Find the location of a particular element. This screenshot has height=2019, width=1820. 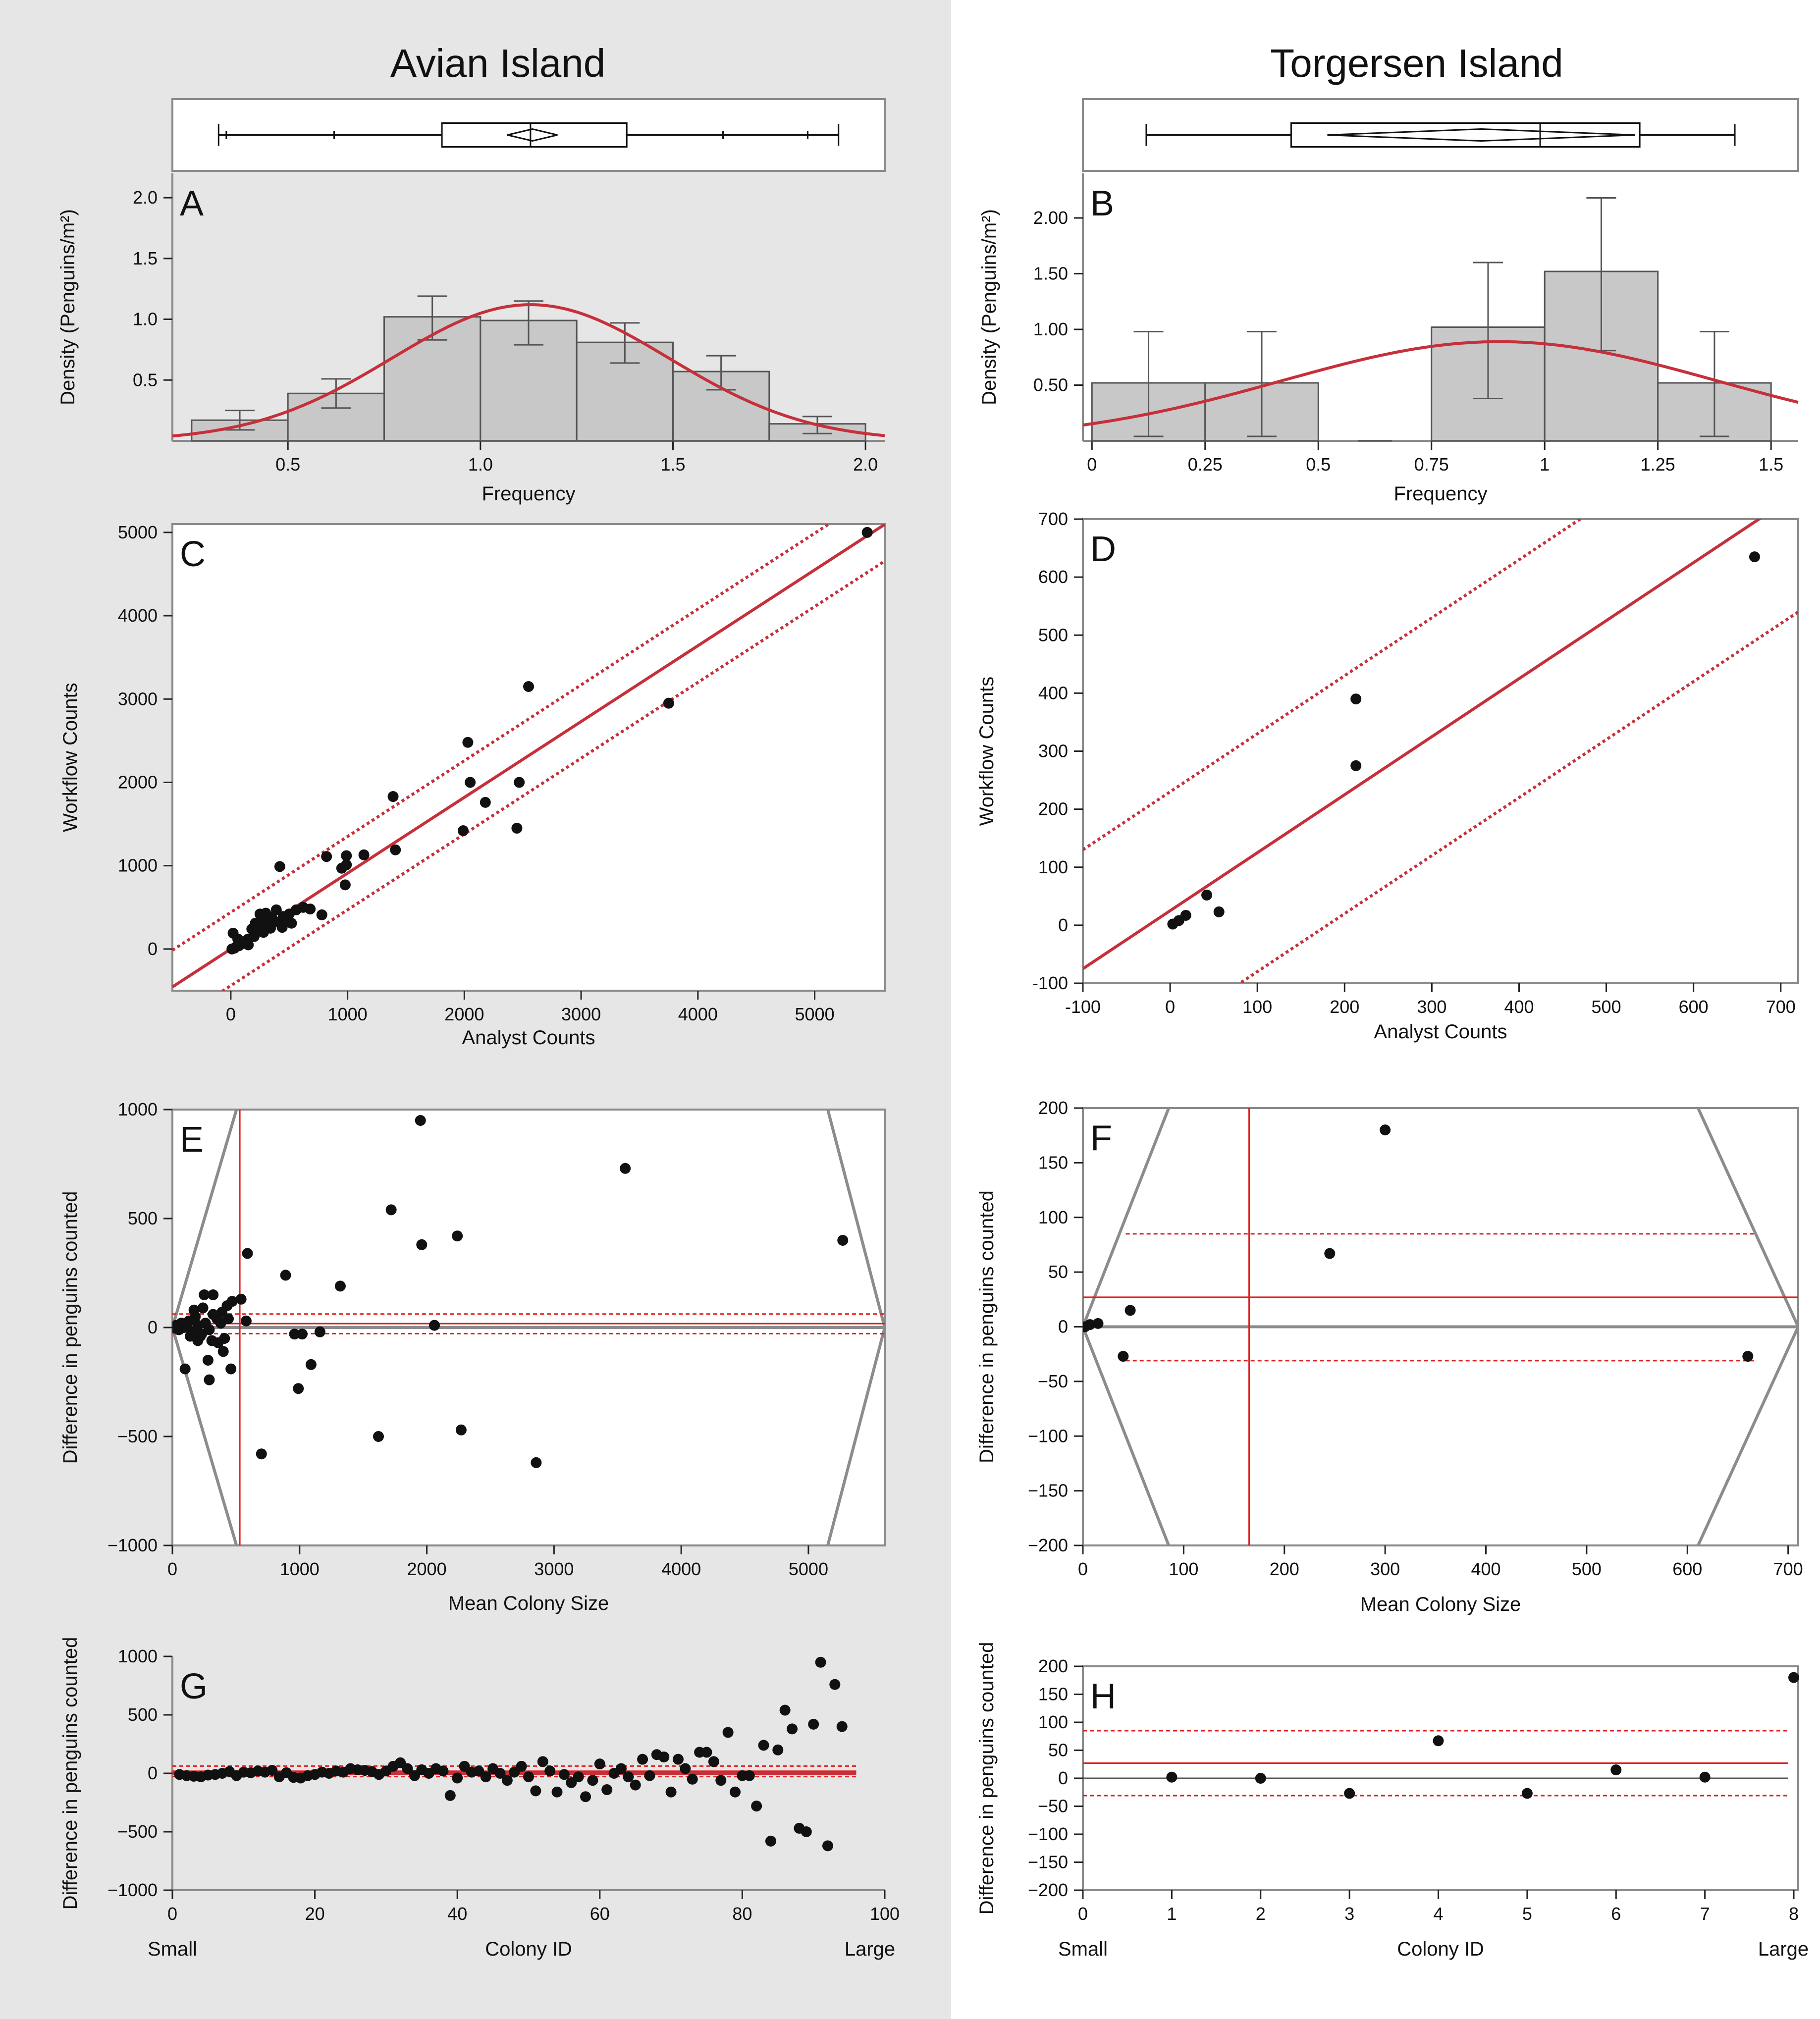

panel-e-plot-area is located at coordinates (528, 1327).